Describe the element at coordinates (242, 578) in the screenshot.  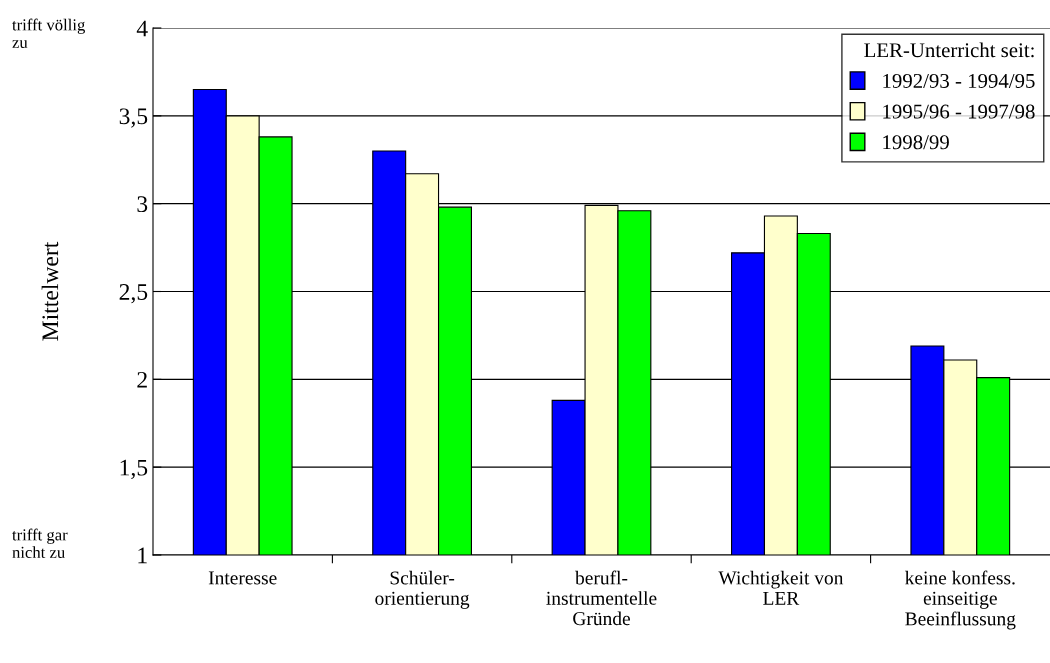
I see `x-tick-label: Interesse` at that location.